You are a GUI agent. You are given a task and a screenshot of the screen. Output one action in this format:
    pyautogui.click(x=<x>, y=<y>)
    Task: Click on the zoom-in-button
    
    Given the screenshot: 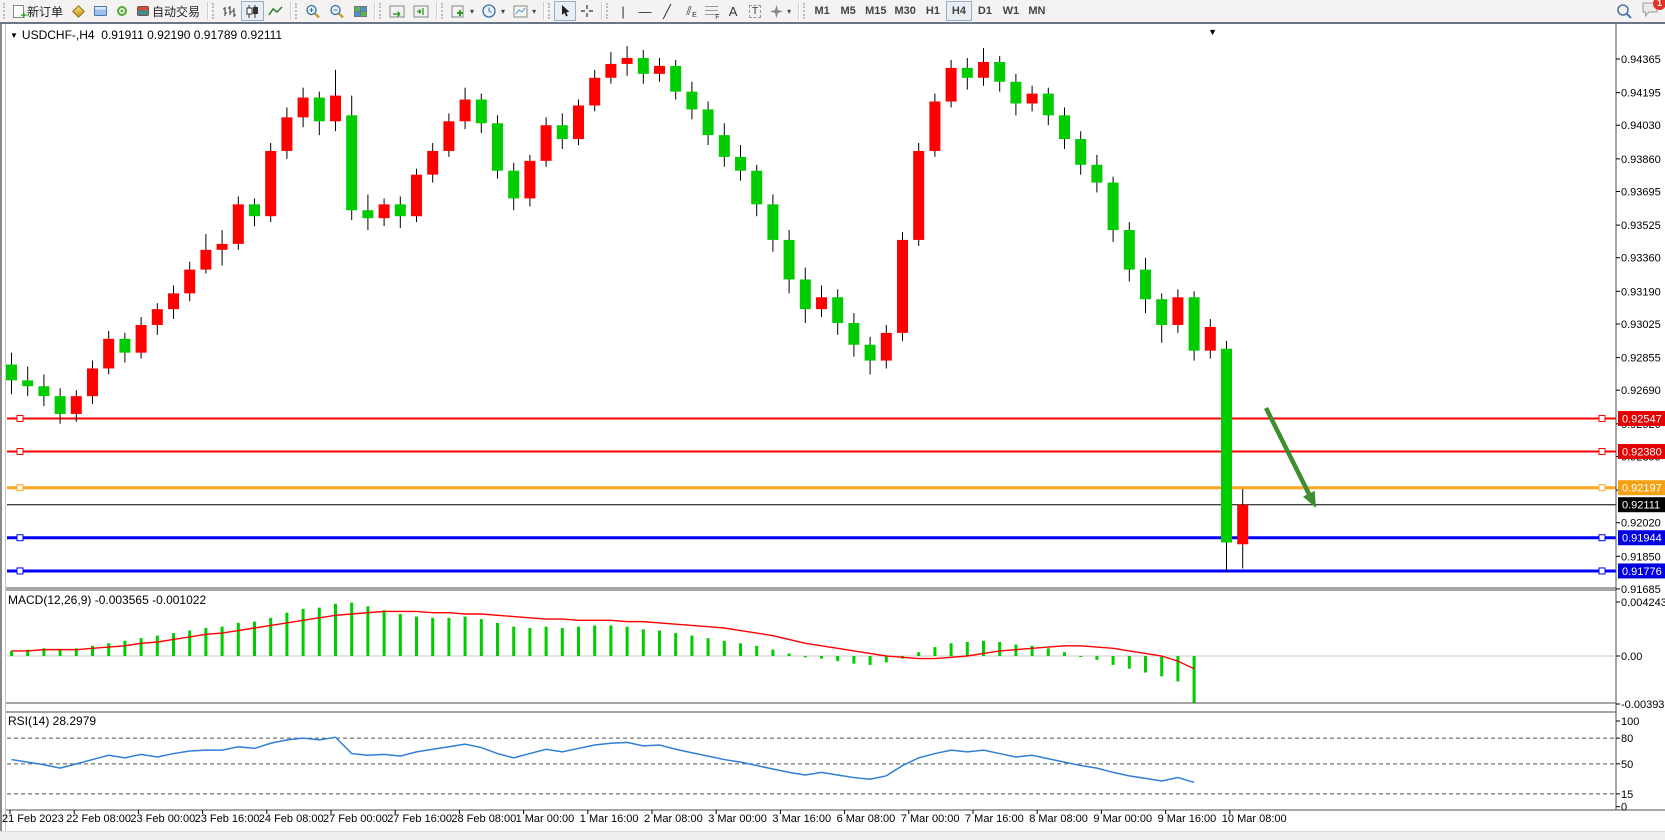 What is the action you would take?
    pyautogui.click(x=313, y=11)
    